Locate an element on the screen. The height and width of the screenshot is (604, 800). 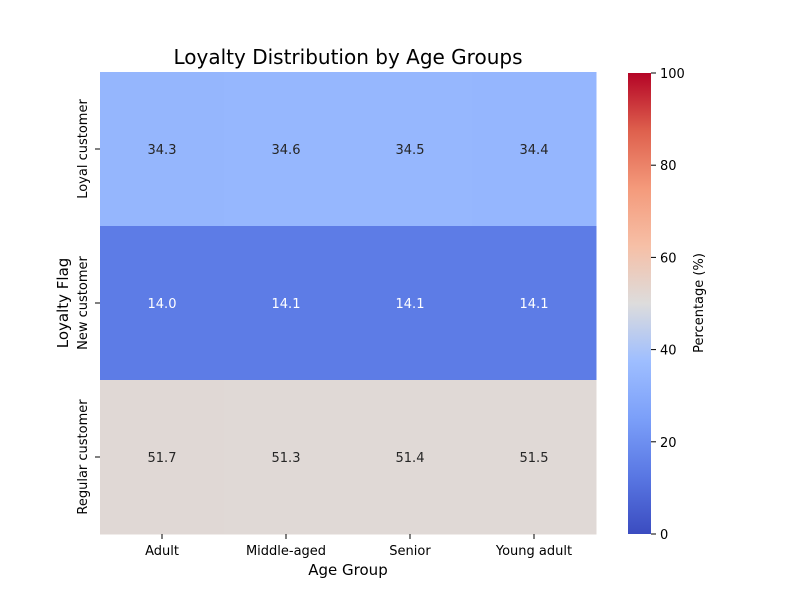
colorbar-label: Percentage (%) is located at coordinates (699, 303).